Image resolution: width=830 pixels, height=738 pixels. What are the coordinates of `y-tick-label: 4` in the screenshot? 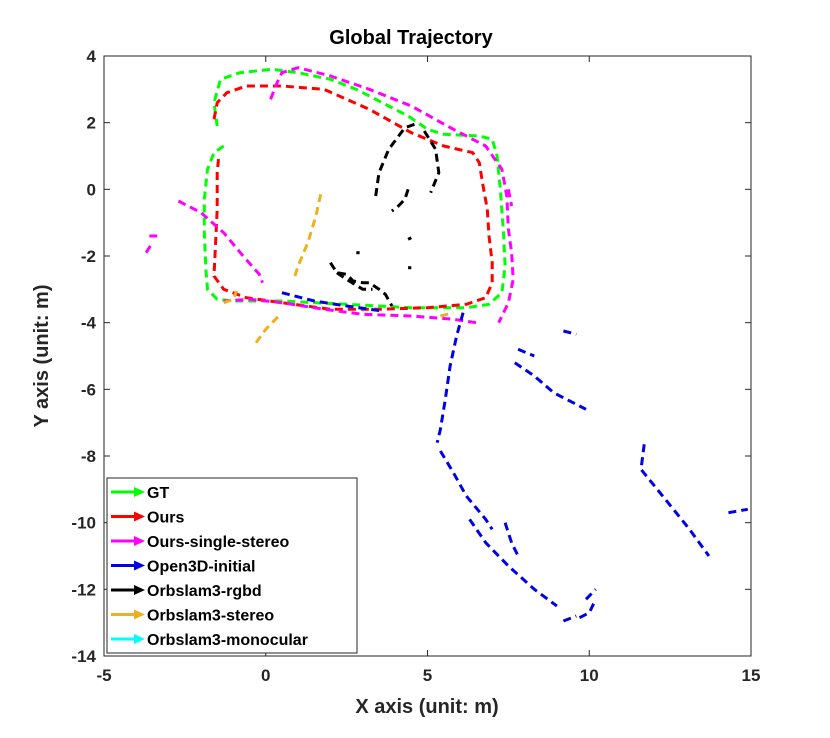 It's located at (92, 56).